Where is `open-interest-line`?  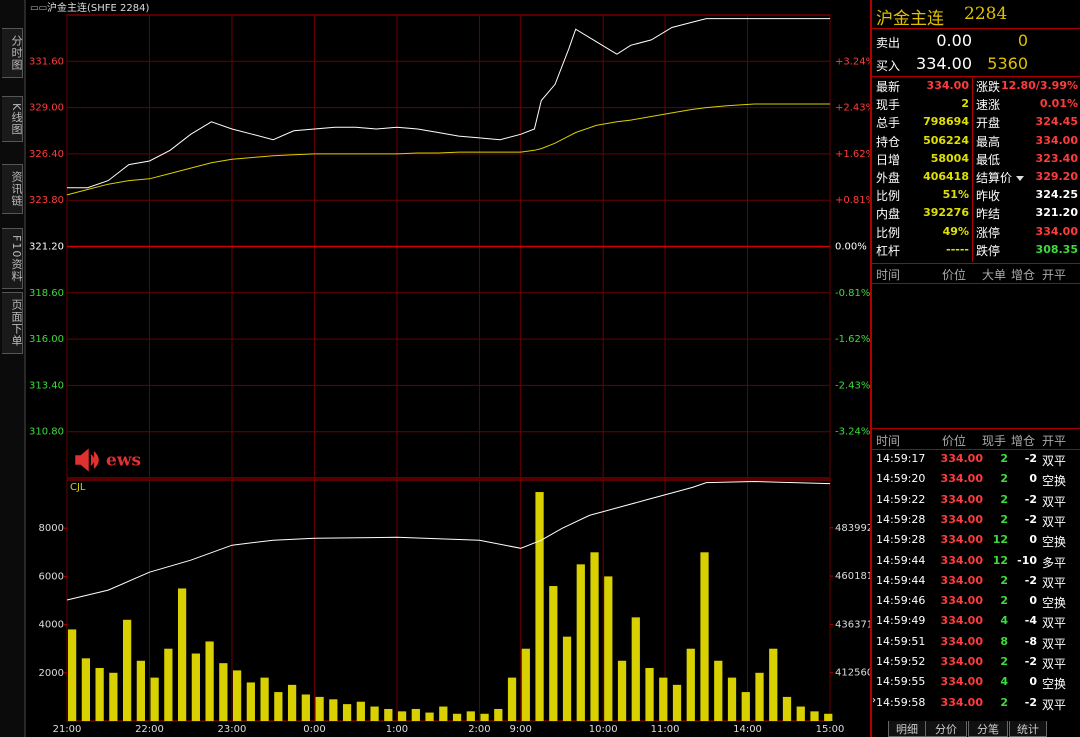
open-interest-line is located at coordinates (448, 540).